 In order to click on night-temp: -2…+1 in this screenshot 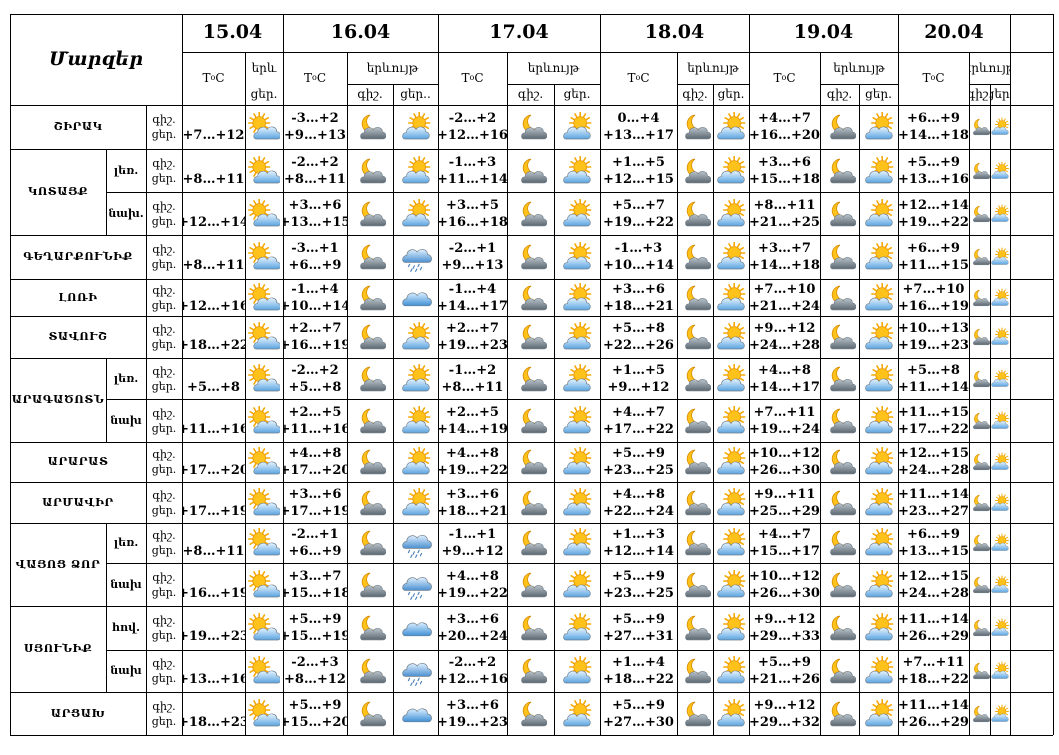, I will do `click(472, 248)`.